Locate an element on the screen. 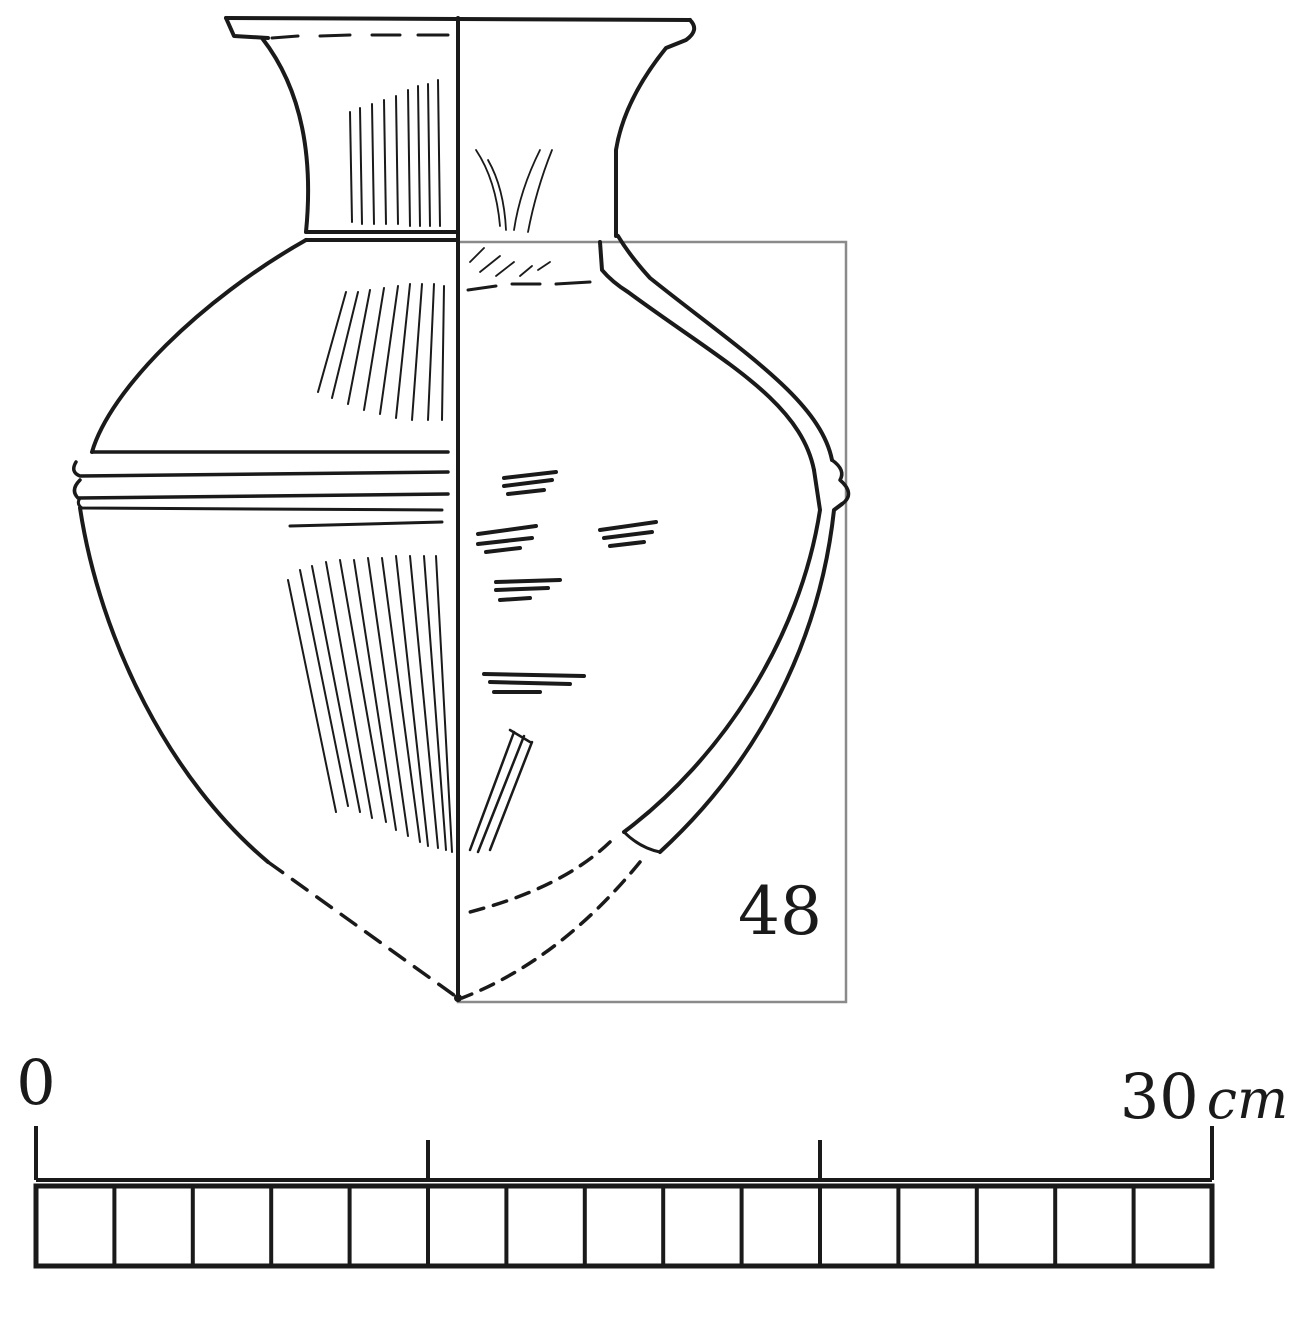 The image size is (1294, 1330). scale-end-label: 30 cm is located at coordinates (1204, 1096).